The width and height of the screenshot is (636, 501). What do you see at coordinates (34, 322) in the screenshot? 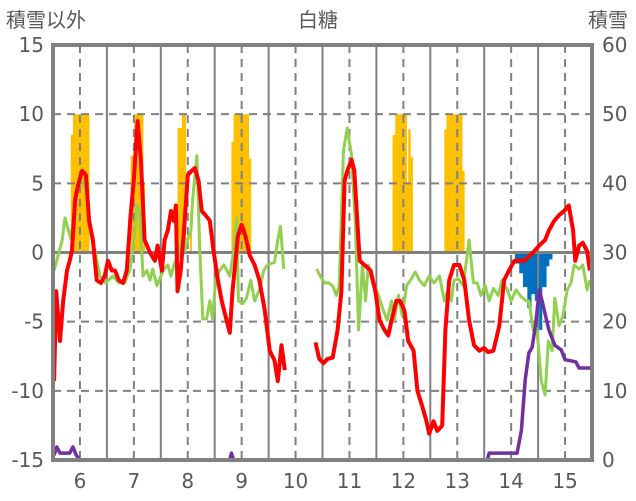
I see `left-y-tick-label: -5` at bounding box center [34, 322].